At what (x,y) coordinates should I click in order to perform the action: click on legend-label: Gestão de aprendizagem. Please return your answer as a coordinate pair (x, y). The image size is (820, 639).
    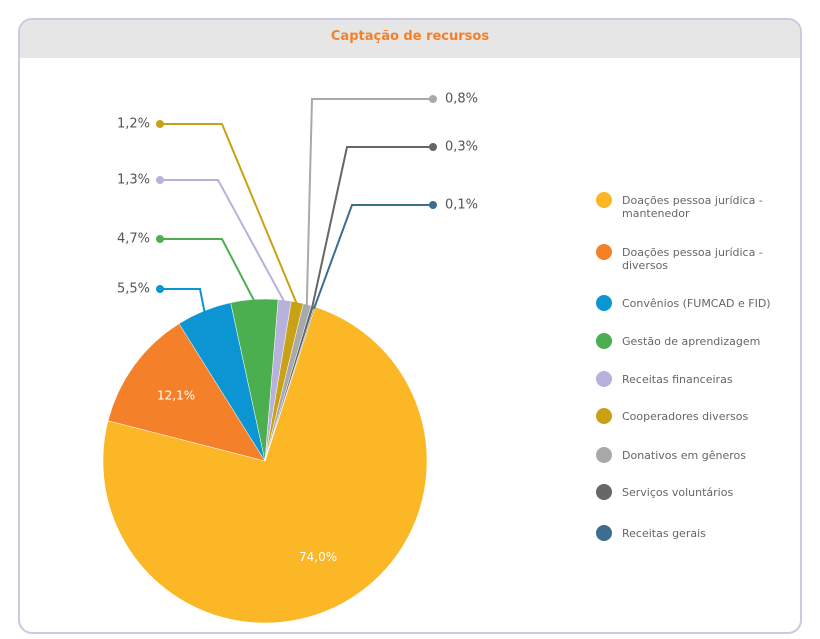
    Looking at the image, I should click on (691, 341).